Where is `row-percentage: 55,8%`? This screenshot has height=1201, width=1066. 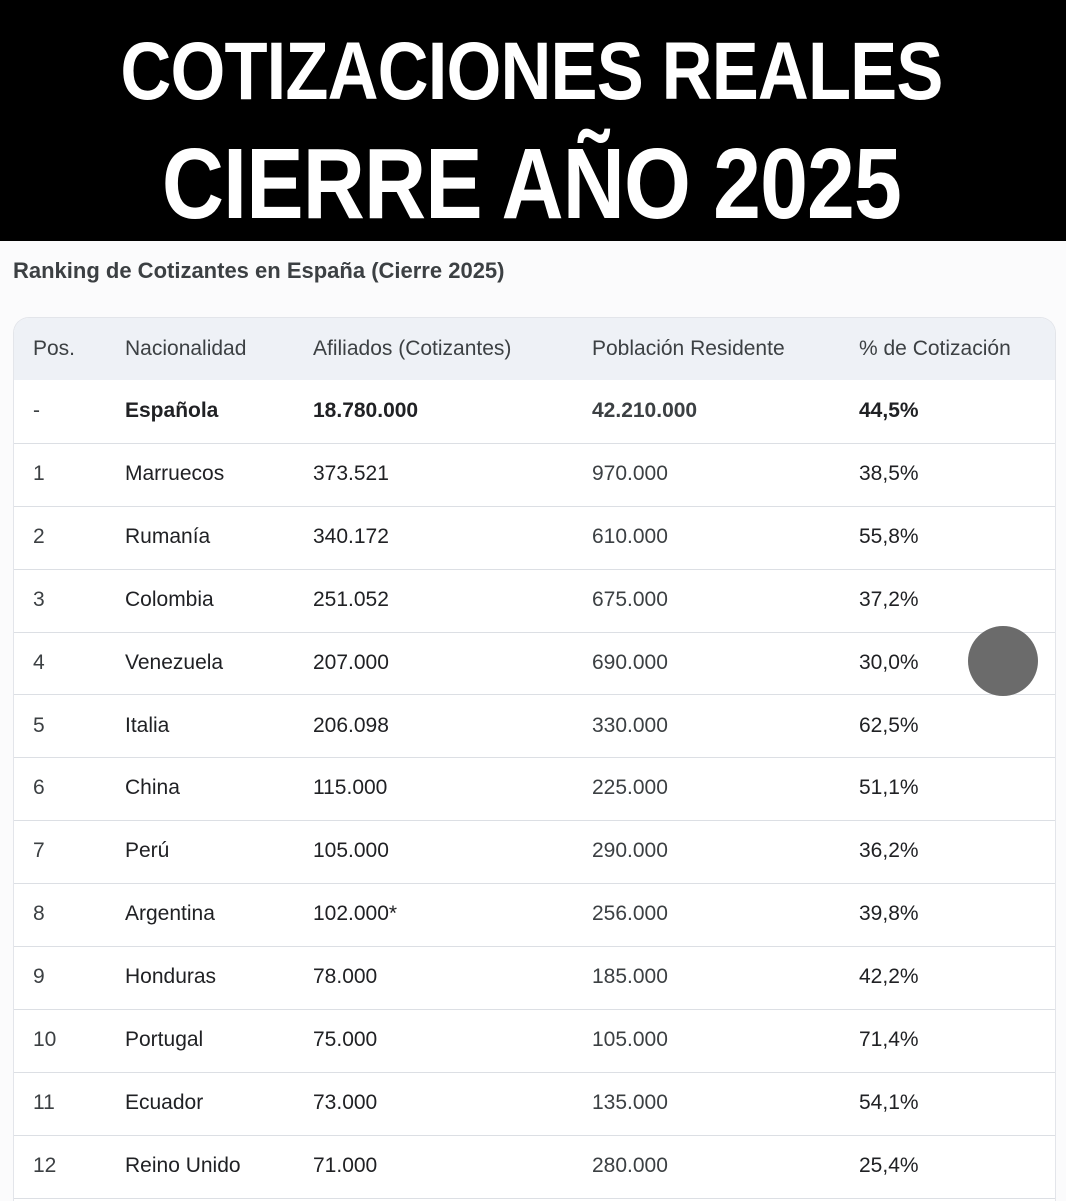
row-percentage: 55,8% is located at coordinates (889, 536).